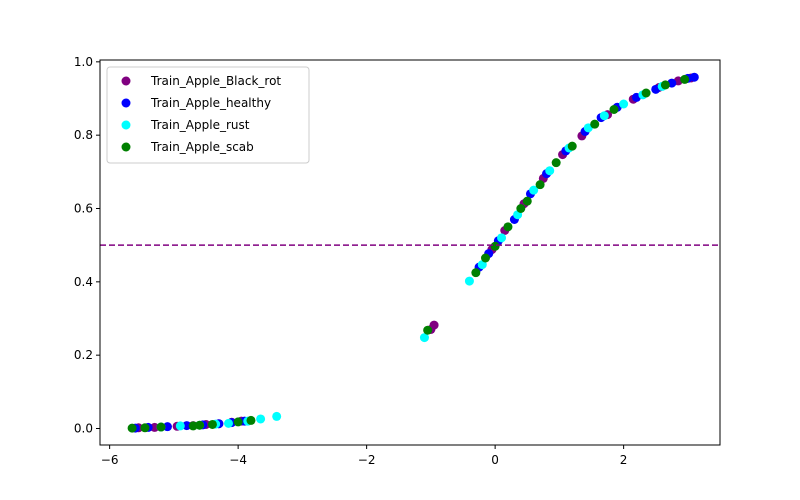 This screenshot has width=800, height=500. Describe the element at coordinates (202, 147) in the screenshot. I see `legend-label: Train_Apple_scab` at that location.